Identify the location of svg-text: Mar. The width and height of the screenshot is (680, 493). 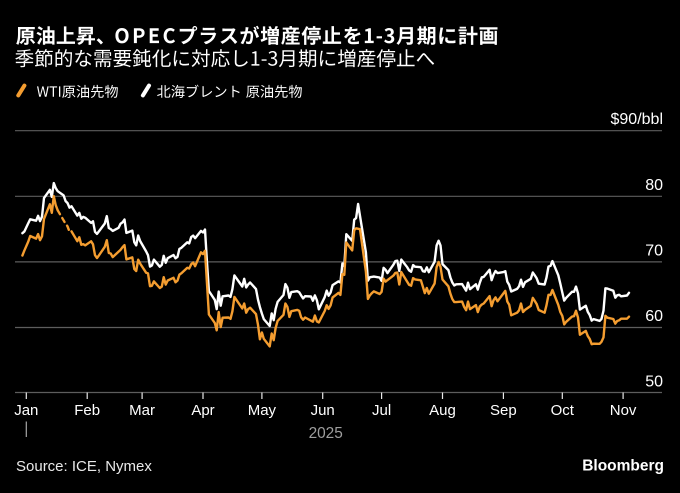
(142, 410).